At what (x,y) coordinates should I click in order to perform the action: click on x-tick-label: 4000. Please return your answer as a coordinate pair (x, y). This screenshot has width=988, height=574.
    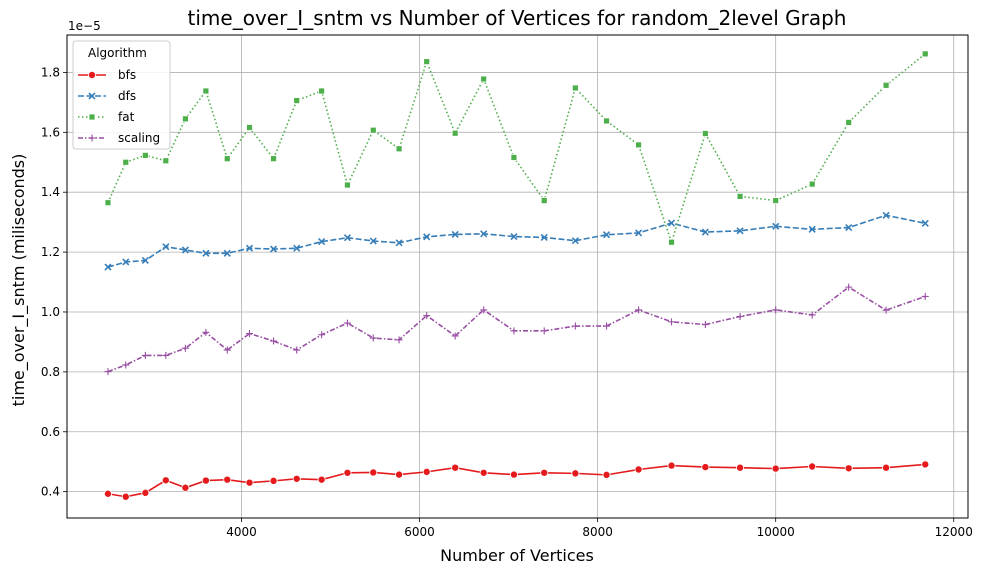
    Looking at the image, I should click on (241, 532).